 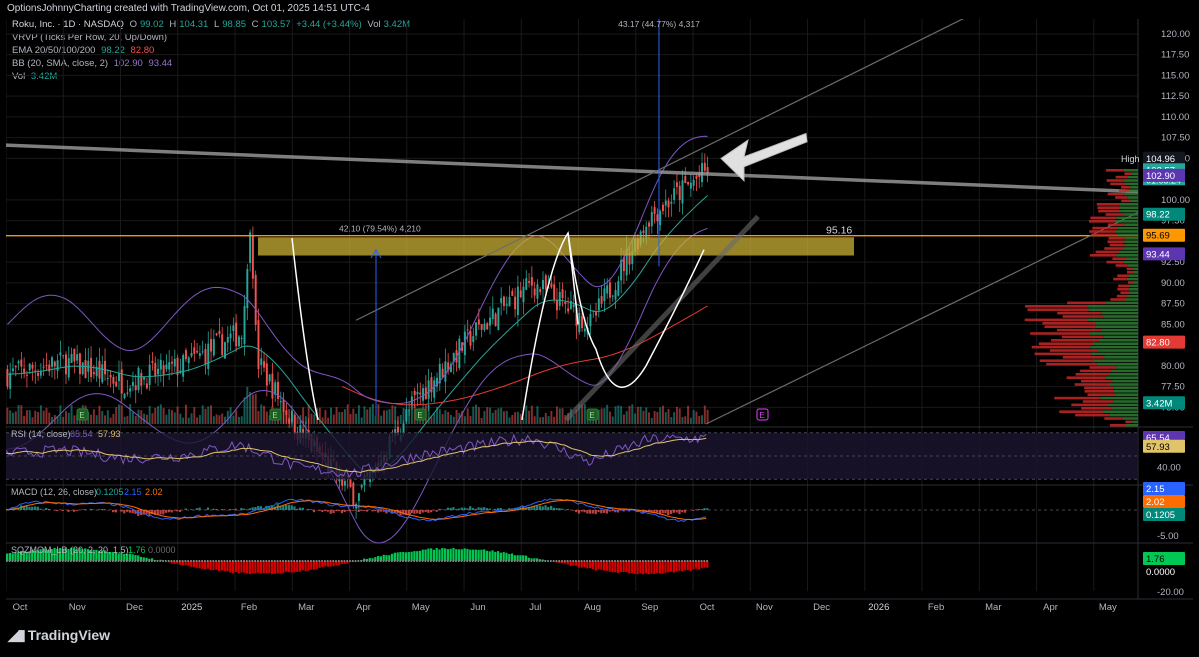 I want to click on ema-200-line, so click(x=525, y=355).